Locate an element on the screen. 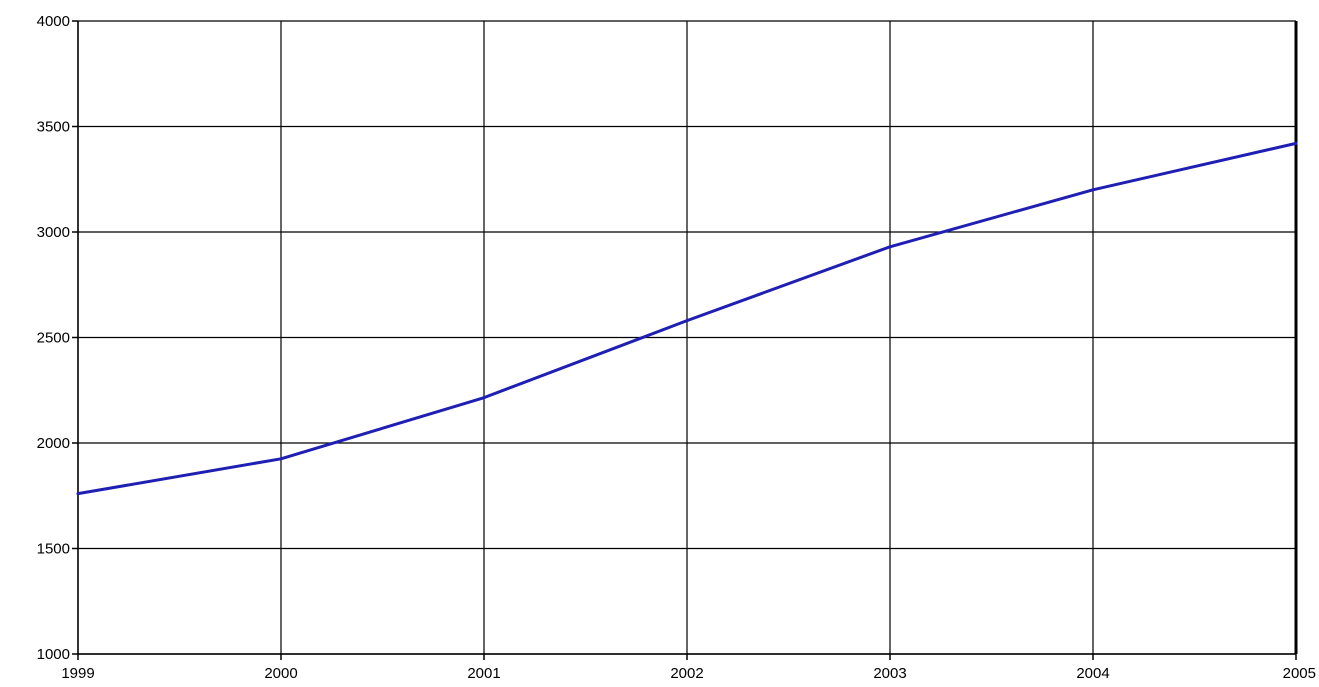  x-tick-label: 2005 is located at coordinates (1299, 673).